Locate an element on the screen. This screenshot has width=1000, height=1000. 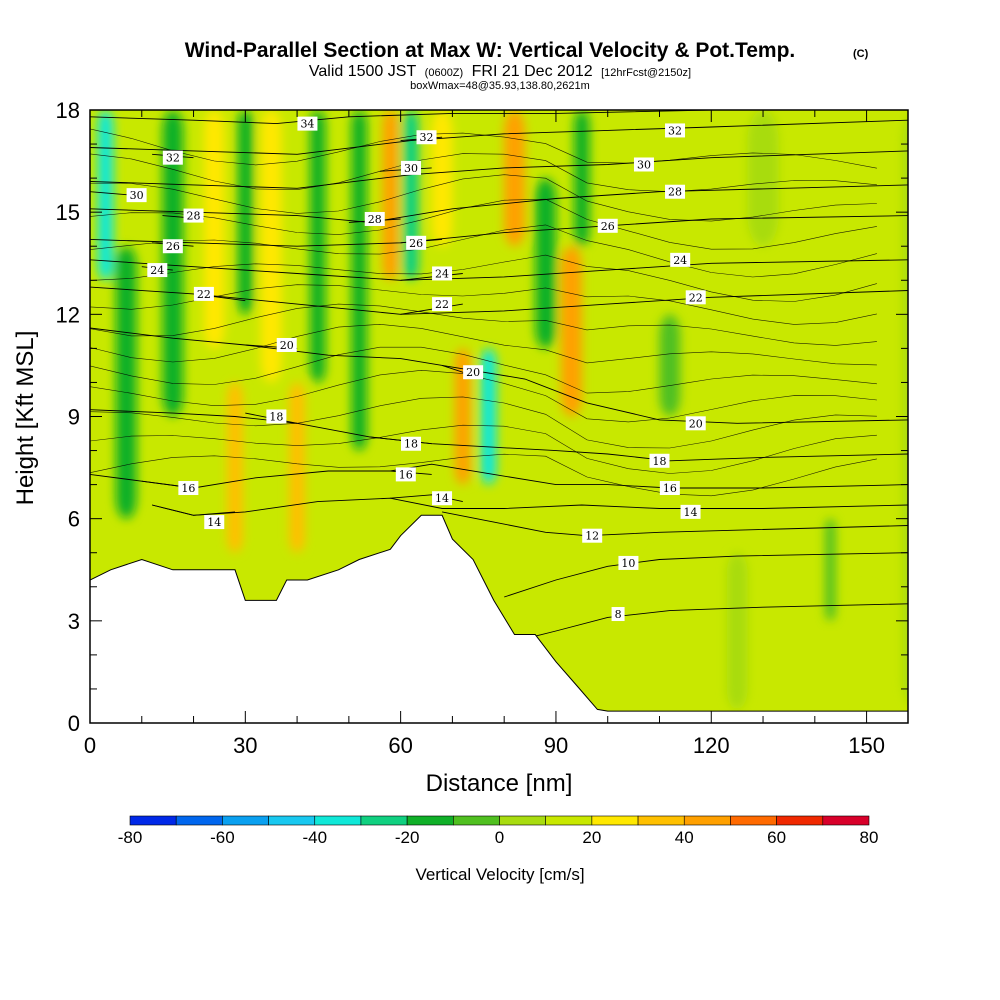
svg-text: 10 is located at coordinates (628, 563).